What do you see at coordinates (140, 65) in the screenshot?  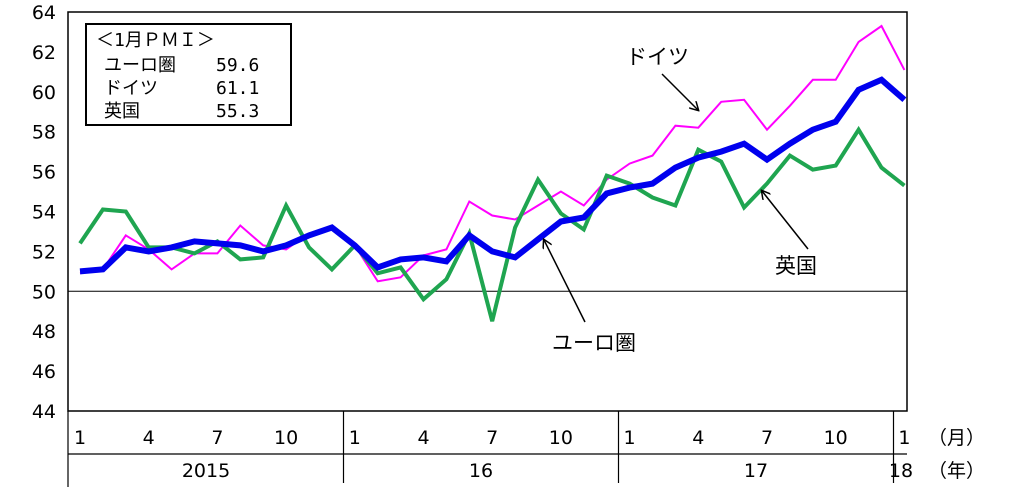 I see `info-box-row-label: ユーロ圏` at bounding box center [140, 65].